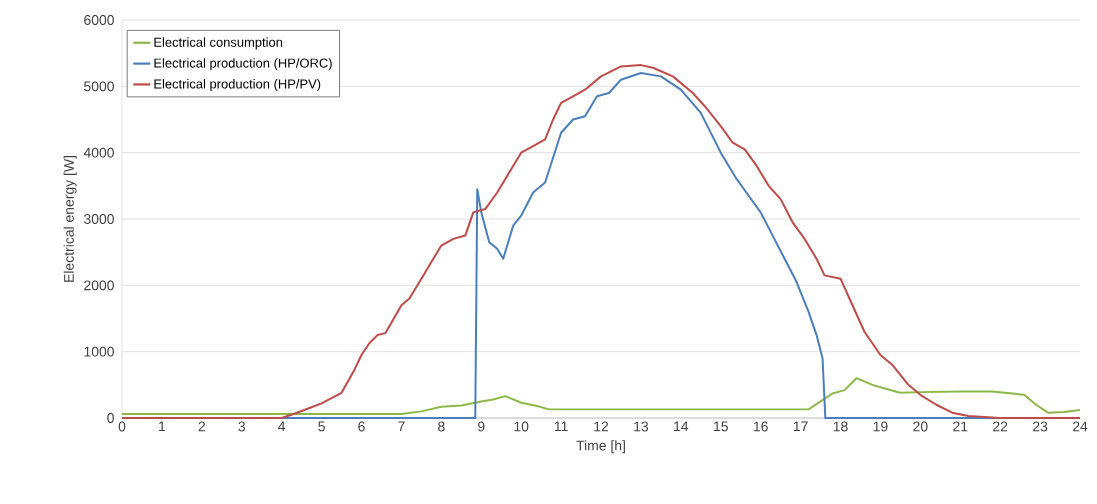 This screenshot has height=504, width=1097. Describe the element at coordinates (321, 426) in the screenshot. I see `x-tick-label: 5` at that location.